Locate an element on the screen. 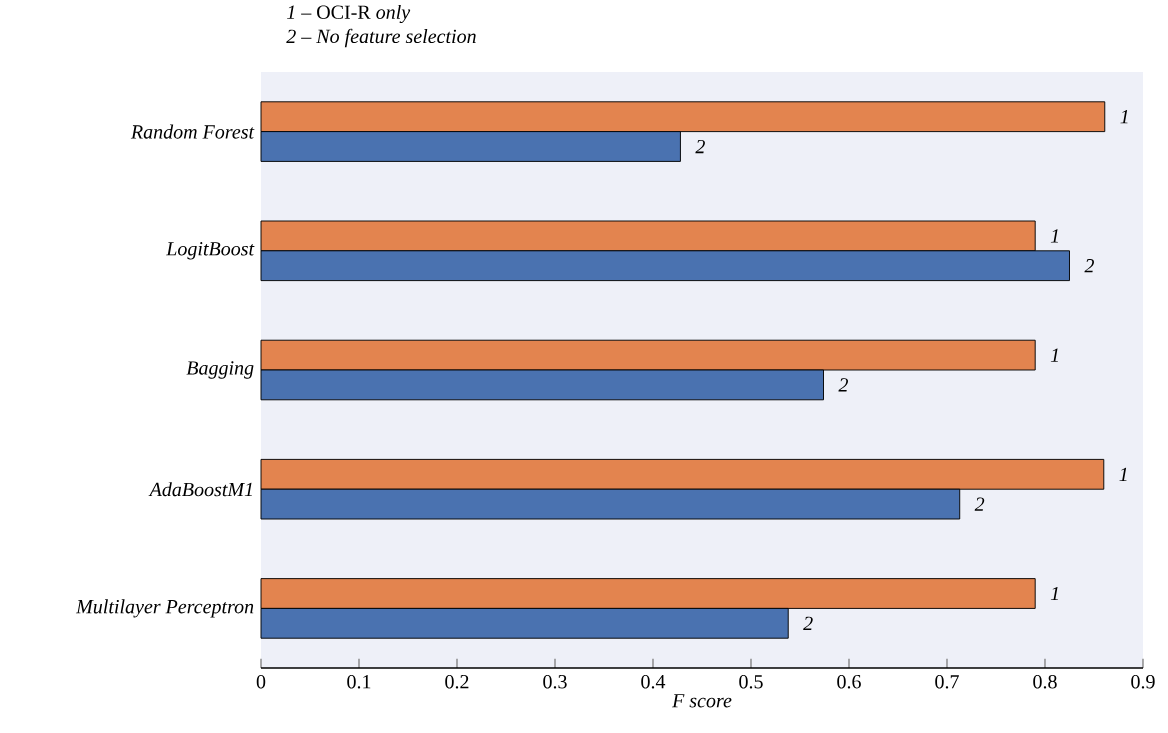 This screenshot has height=733, width=1168. x-tick-label: 0.3 is located at coordinates (555, 681).